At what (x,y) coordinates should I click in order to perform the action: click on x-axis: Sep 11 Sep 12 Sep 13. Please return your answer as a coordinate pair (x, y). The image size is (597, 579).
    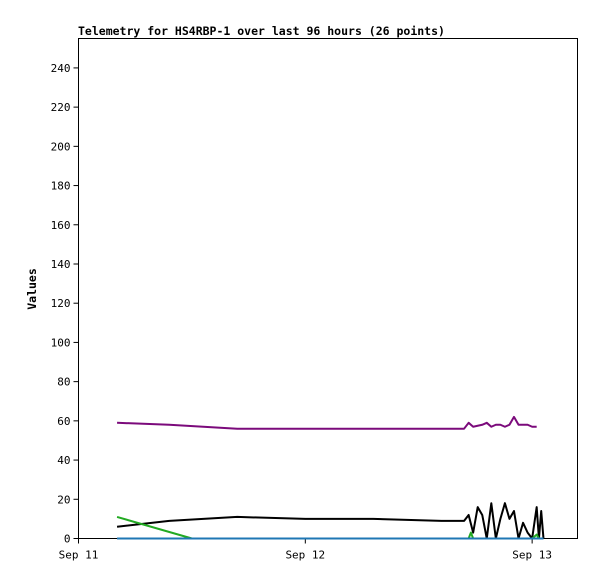
    Looking at the image, I should click on (305, 550).